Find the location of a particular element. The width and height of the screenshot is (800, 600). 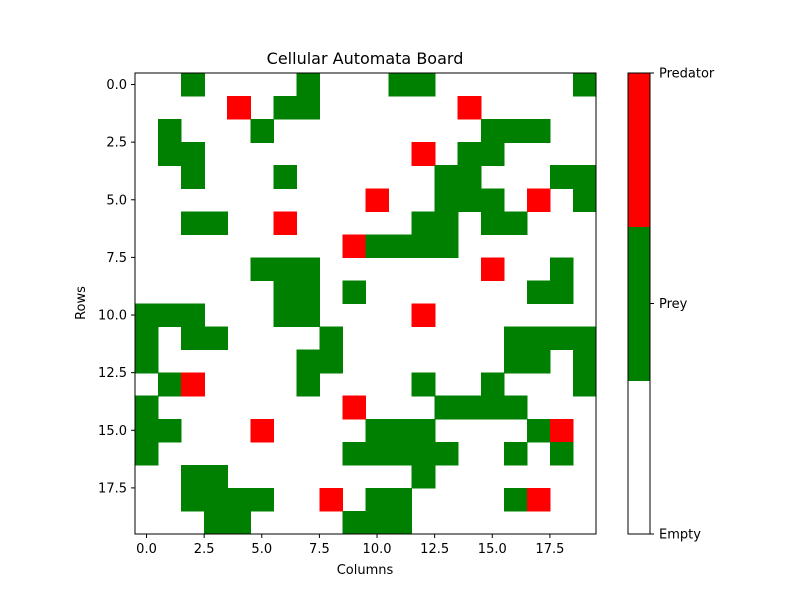

y-tick-label: 17.5 is located at coordinates (112, 488).